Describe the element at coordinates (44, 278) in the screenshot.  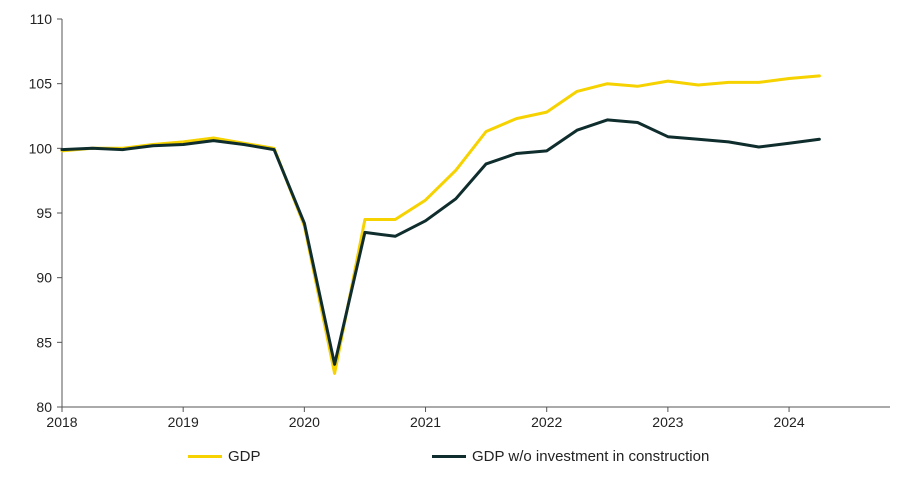
I see `y-tick-label: 90` at that location.